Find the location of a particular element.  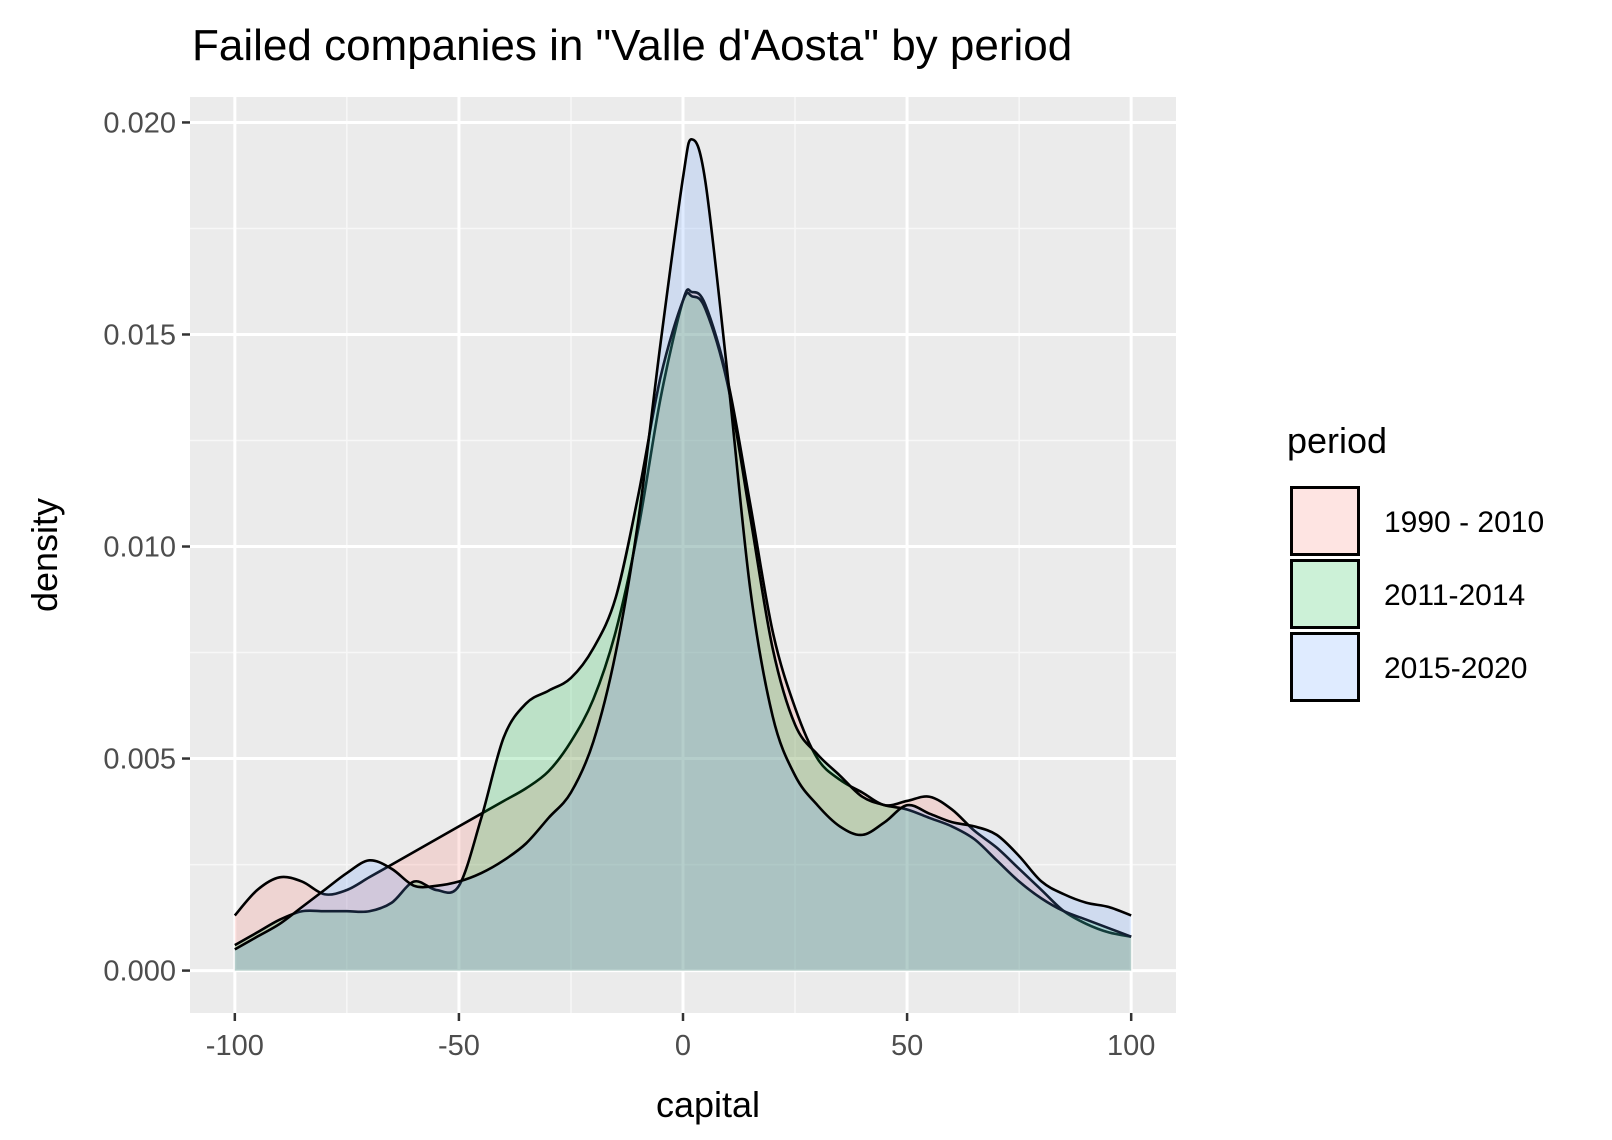

legend-items: 1990 - 2010 2011-2014 2015-2020 is located at coordinates (1417, 594).